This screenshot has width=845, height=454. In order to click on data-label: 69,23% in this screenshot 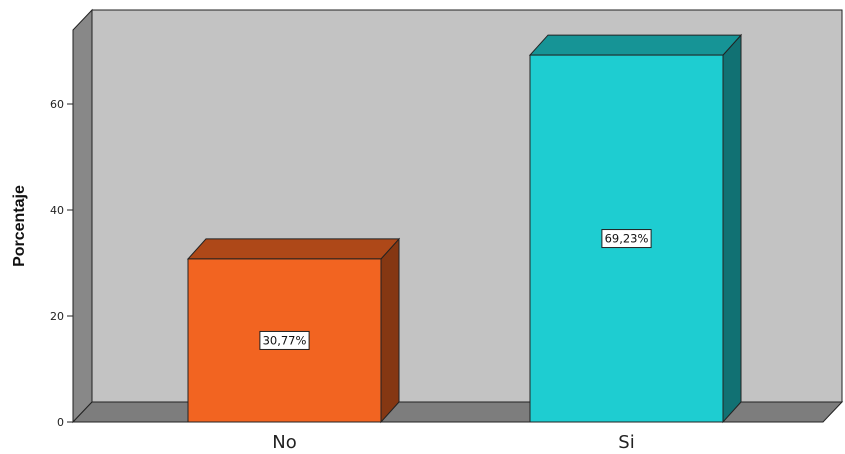, I will do `click(626, 239)`.